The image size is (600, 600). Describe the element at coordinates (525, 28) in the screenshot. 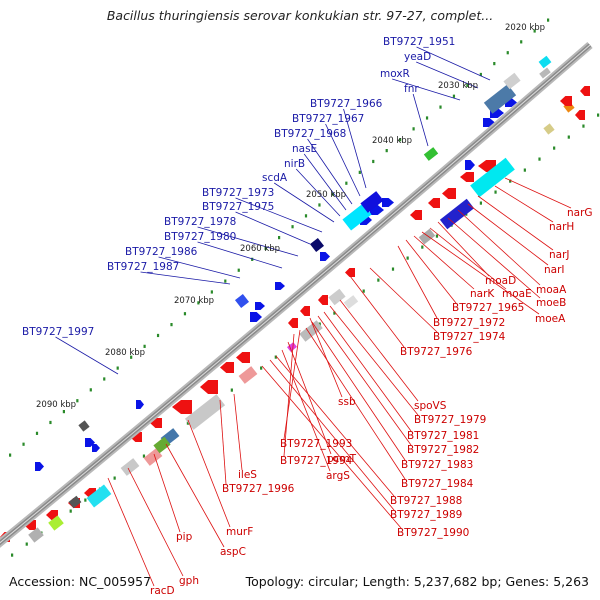

I see `tick-label: 2020 kbp` at that location.